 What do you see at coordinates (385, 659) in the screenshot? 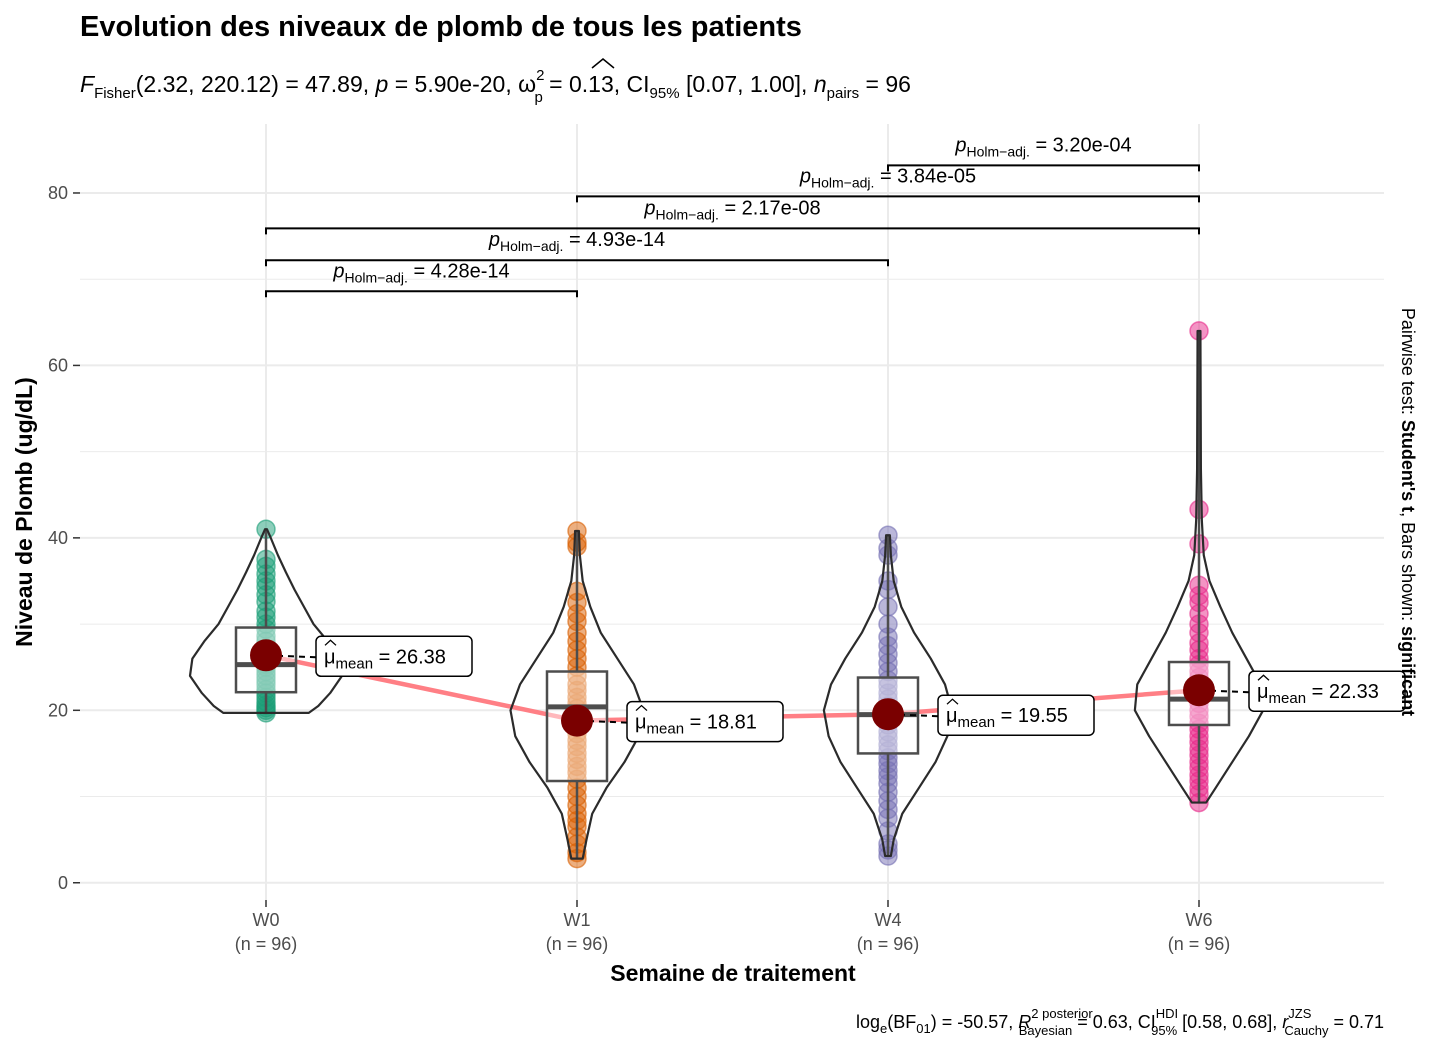
I see `mean-label: μmean = 26.38` at bounding box center [385, 659].